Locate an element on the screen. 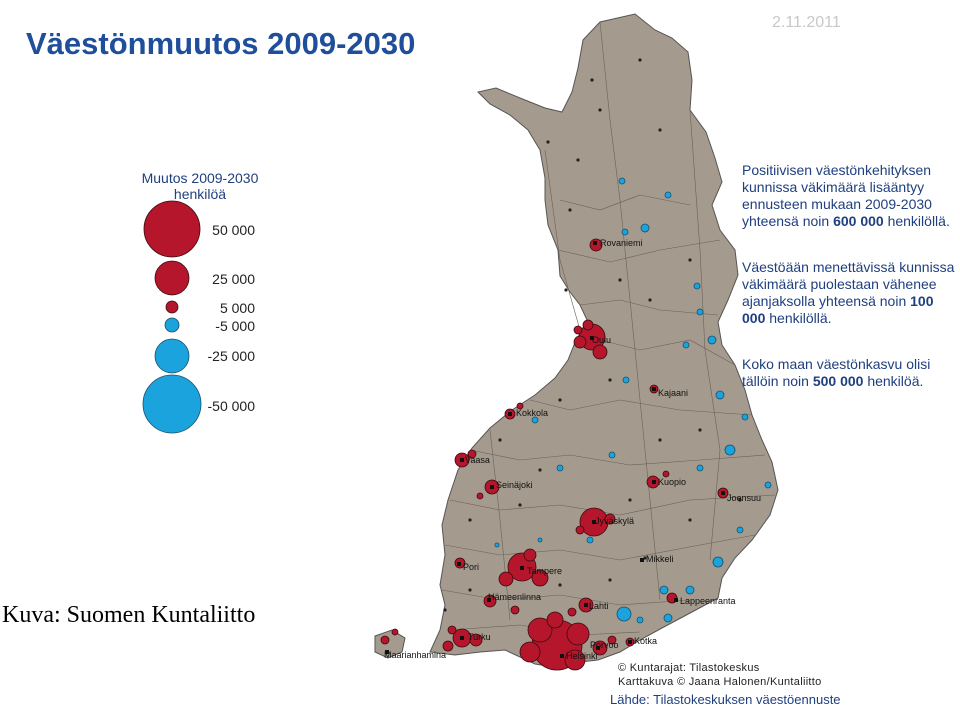 This screenshot has width=960, height=709. city-label-oulu: Oulu is located at coordinates (602, 340).